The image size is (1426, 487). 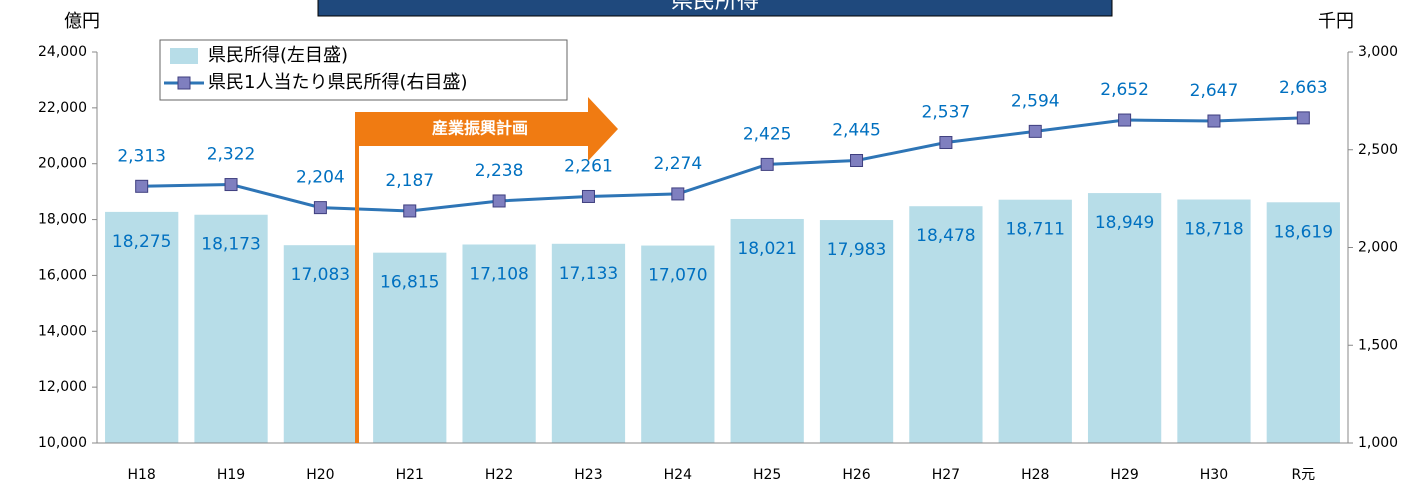 What do you see at coordinates (946, 475) in the screenshot?
I see `x-tick-label: H27` at bounding box center [946, 475].